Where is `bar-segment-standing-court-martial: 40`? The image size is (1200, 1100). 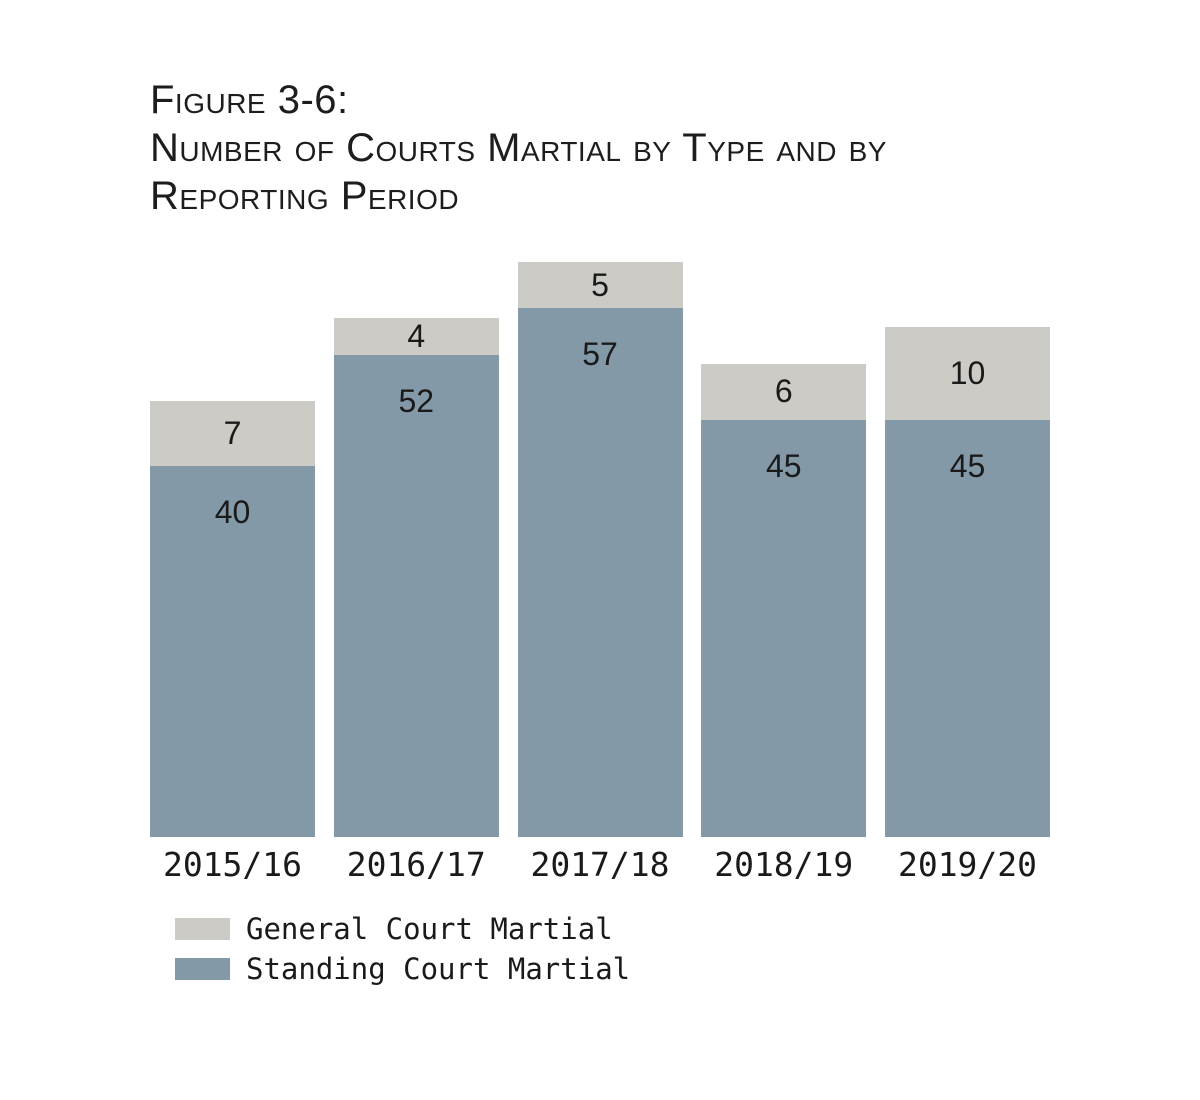 bar-segment-standing-court-martial: 40 is located at coordinates (232, 651).